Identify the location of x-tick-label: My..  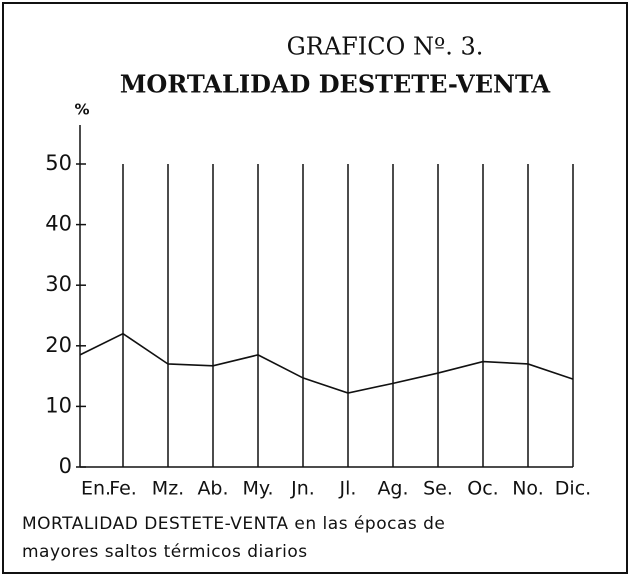
(258, 489).